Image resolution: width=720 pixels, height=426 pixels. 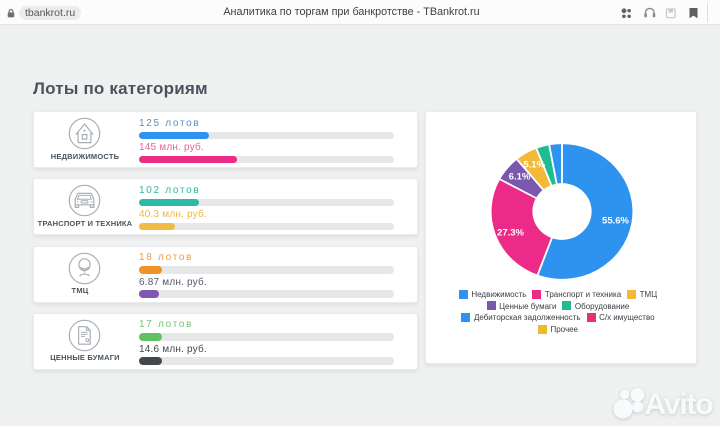 I want to click on svg-text: Avito, so click(x=679, y=404).